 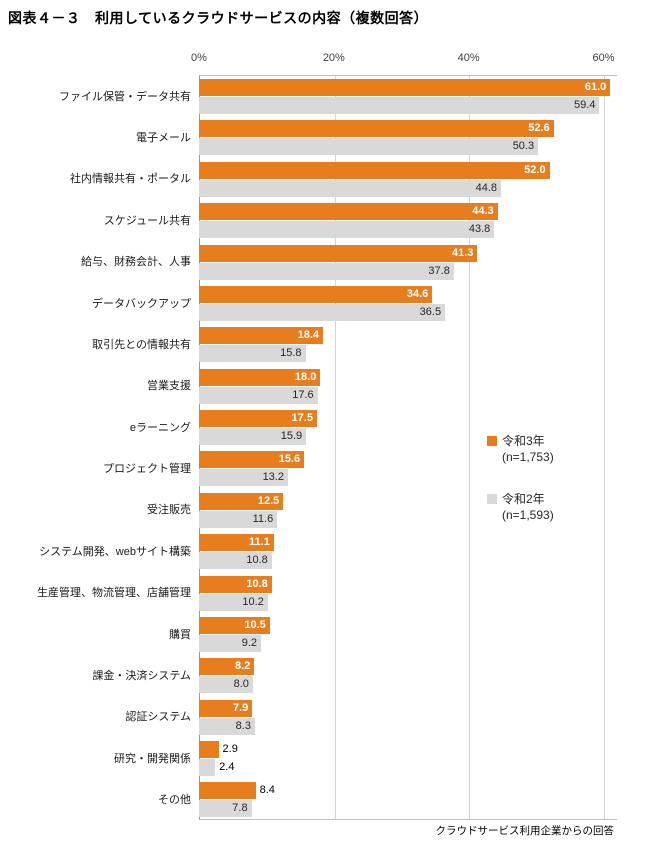 I want to click on chart-row: 生産管理、物流管理、店舗管理 10.8 10.2, so click(x=308, y=592).